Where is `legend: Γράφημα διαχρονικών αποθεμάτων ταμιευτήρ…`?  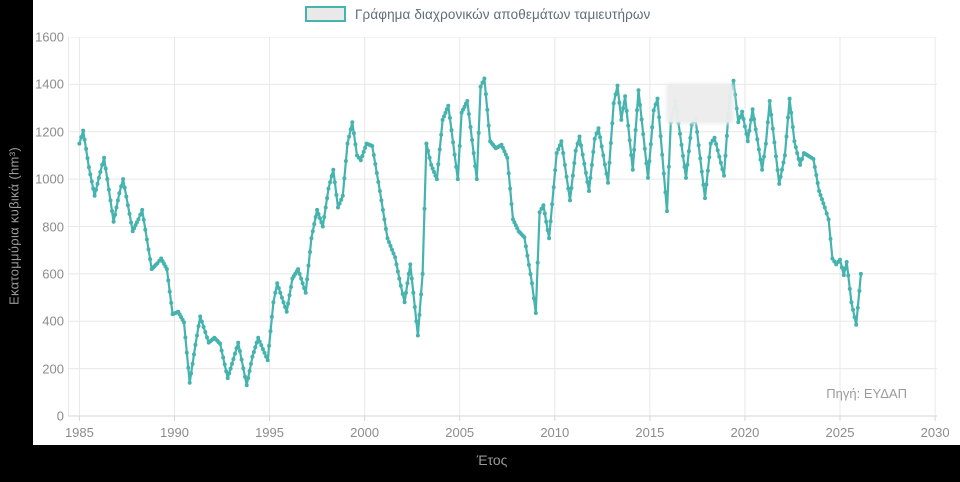 legend: Γράφημα διαχρονικών αποθεμάτων ταμιευτήρ… is located at coordinates (477, 14).